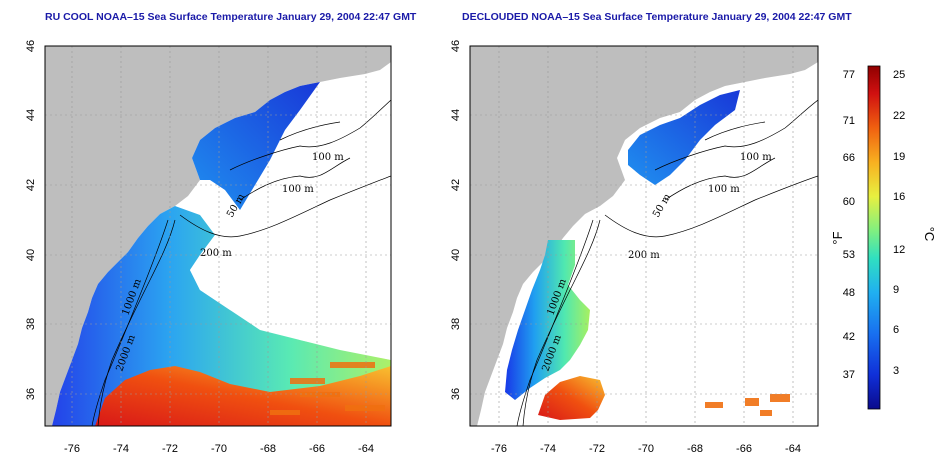 This screenshot has width=950, height=475. I want to click on cbar-c-tick-3: 3, so click(896, 371).